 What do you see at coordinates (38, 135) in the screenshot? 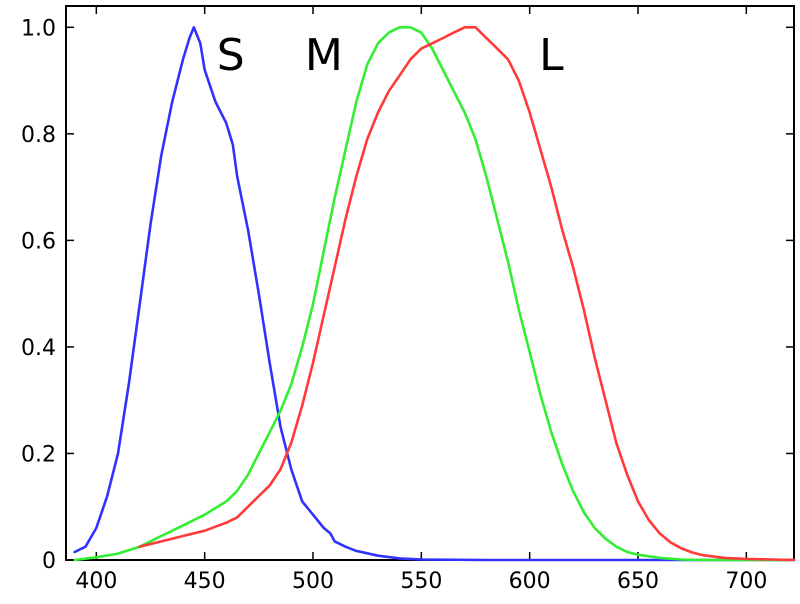
I see `y-tick-label: 0.8` at bounding box center [38, 135].